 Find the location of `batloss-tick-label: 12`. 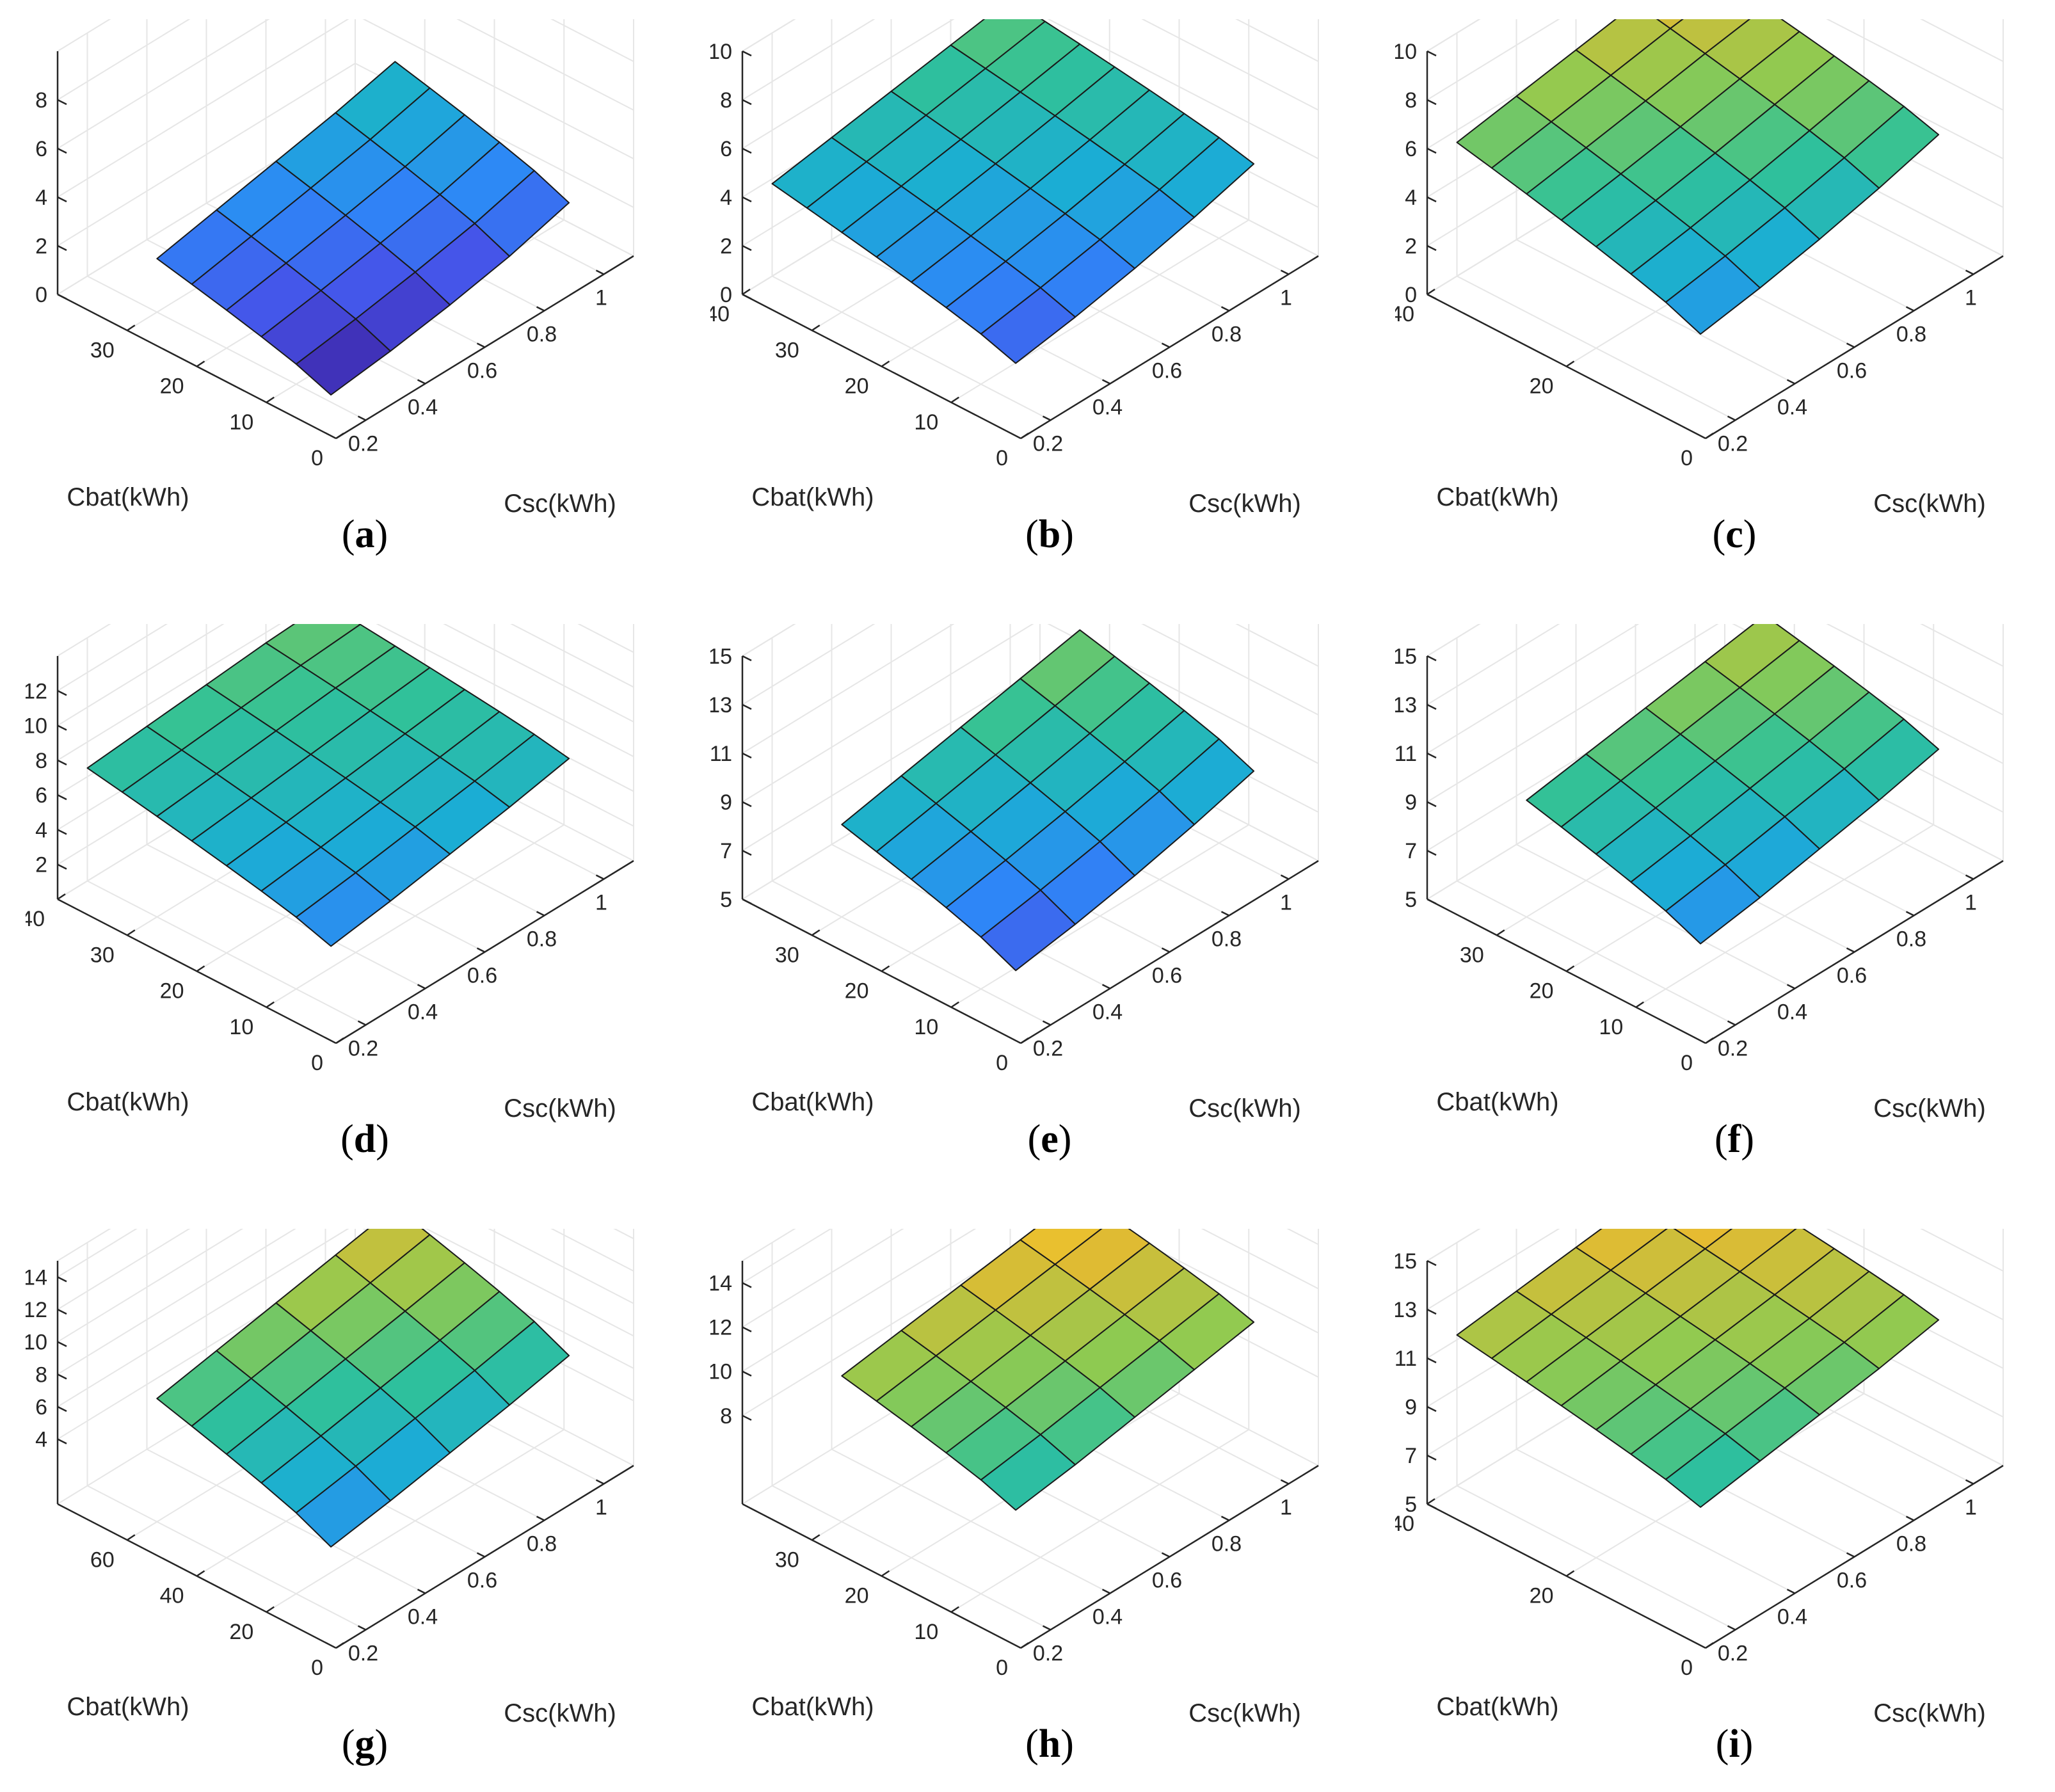

batloss-tick-label: 12 is located at coordinates (36, 1310).